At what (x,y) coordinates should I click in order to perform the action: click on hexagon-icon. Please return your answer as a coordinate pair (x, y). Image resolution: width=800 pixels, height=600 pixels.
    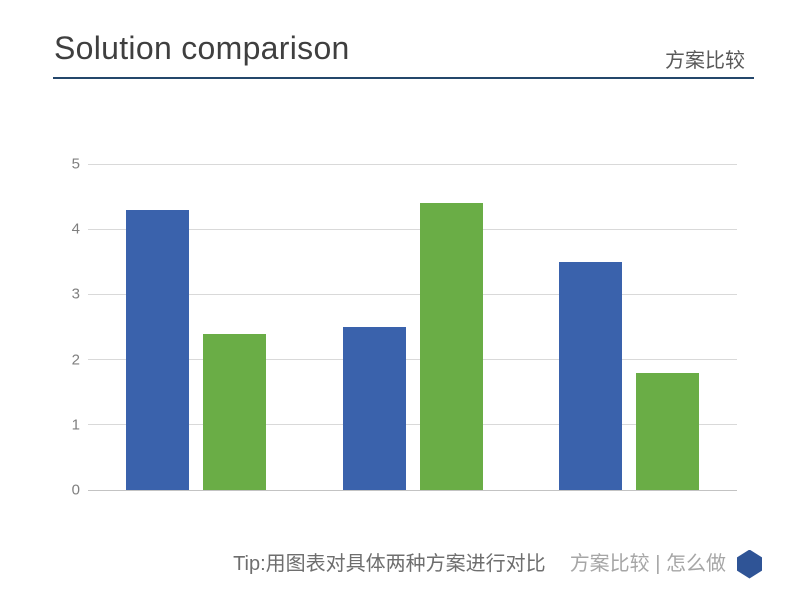
    Looking at the image, I should click on (749, 564).